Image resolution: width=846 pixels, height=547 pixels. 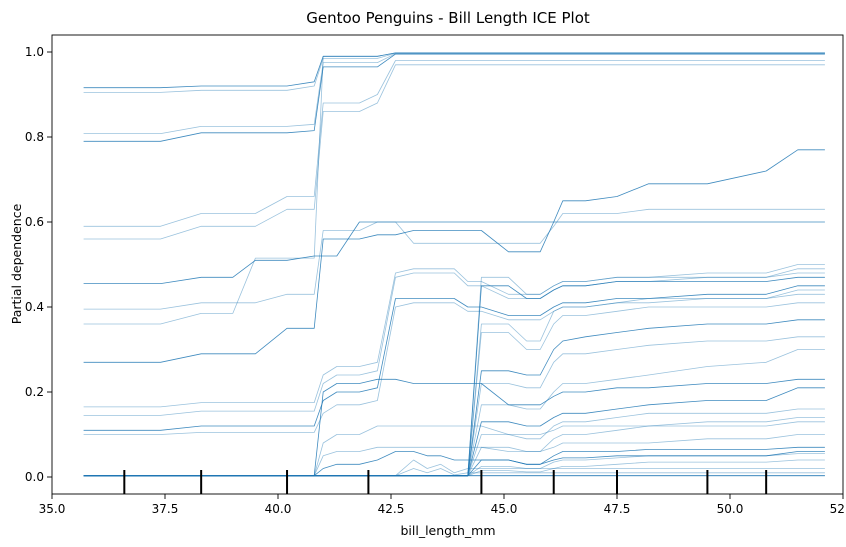 What do you see at coordinates (52, 509) in the screenshot?
I see `x-tick-label: 35.0` at bounding box center [52, 509].